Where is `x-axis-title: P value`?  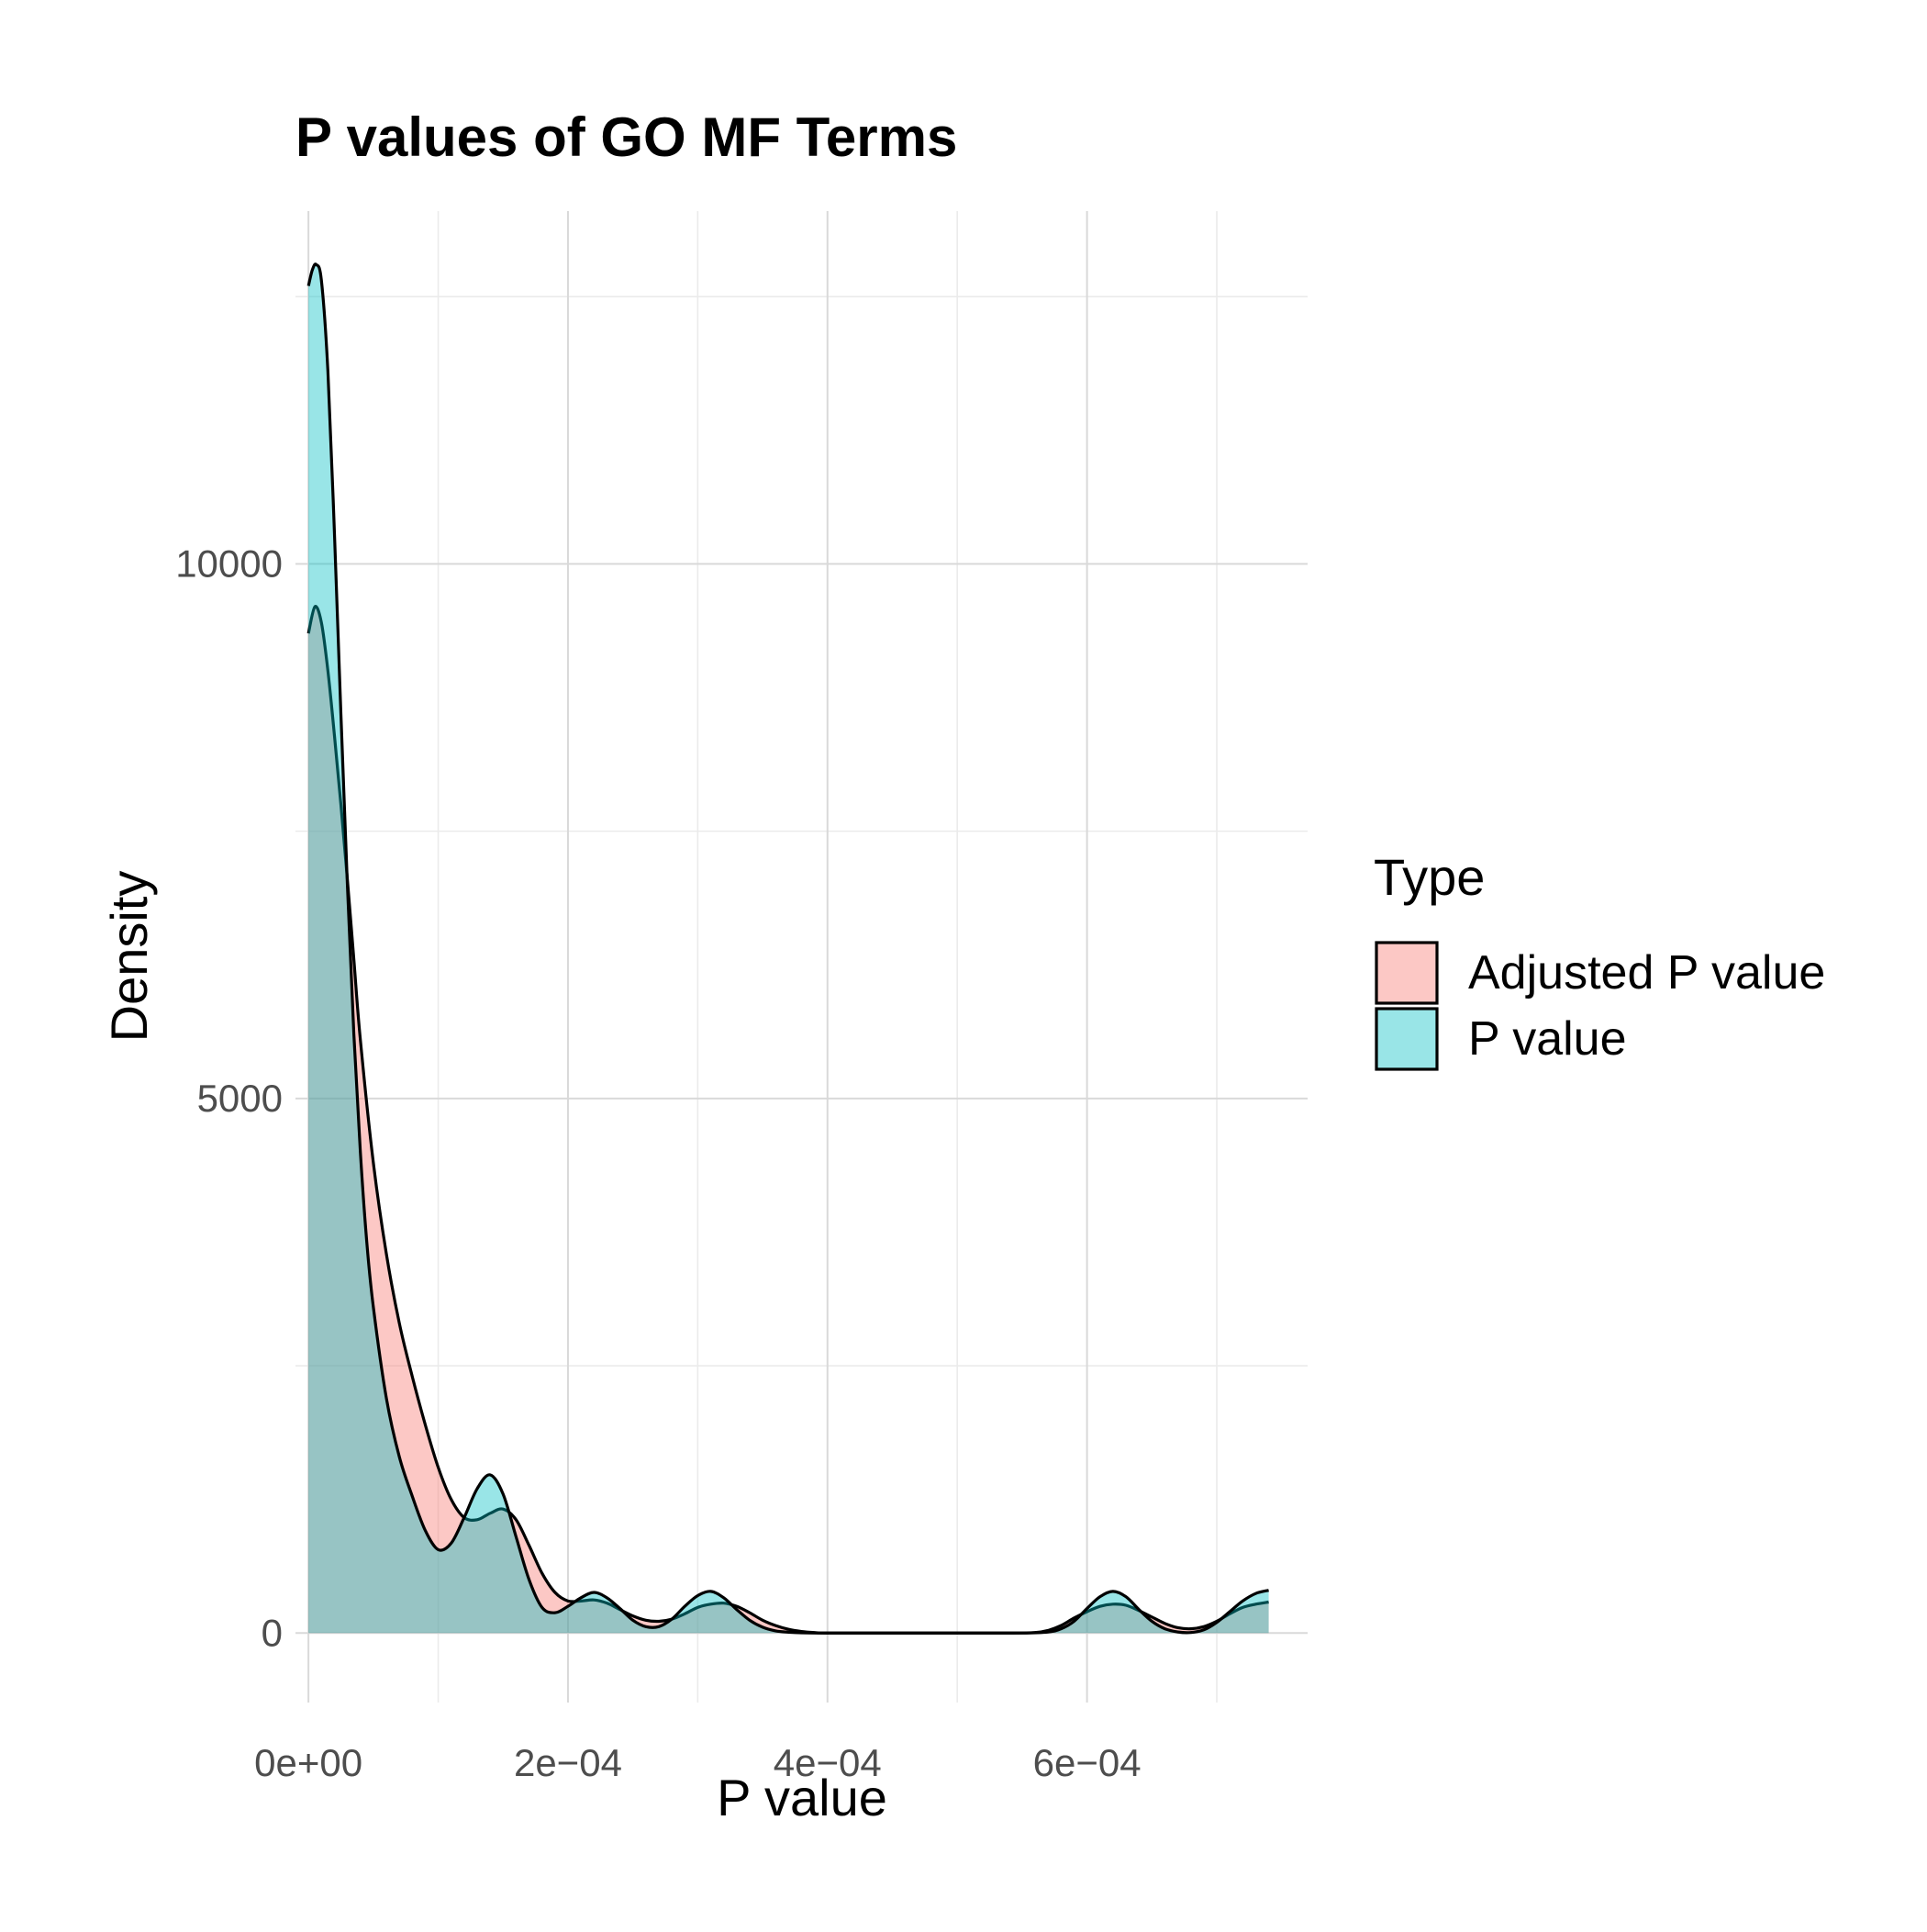
x-axis-title: P value is located at coordinates (802, 1797).